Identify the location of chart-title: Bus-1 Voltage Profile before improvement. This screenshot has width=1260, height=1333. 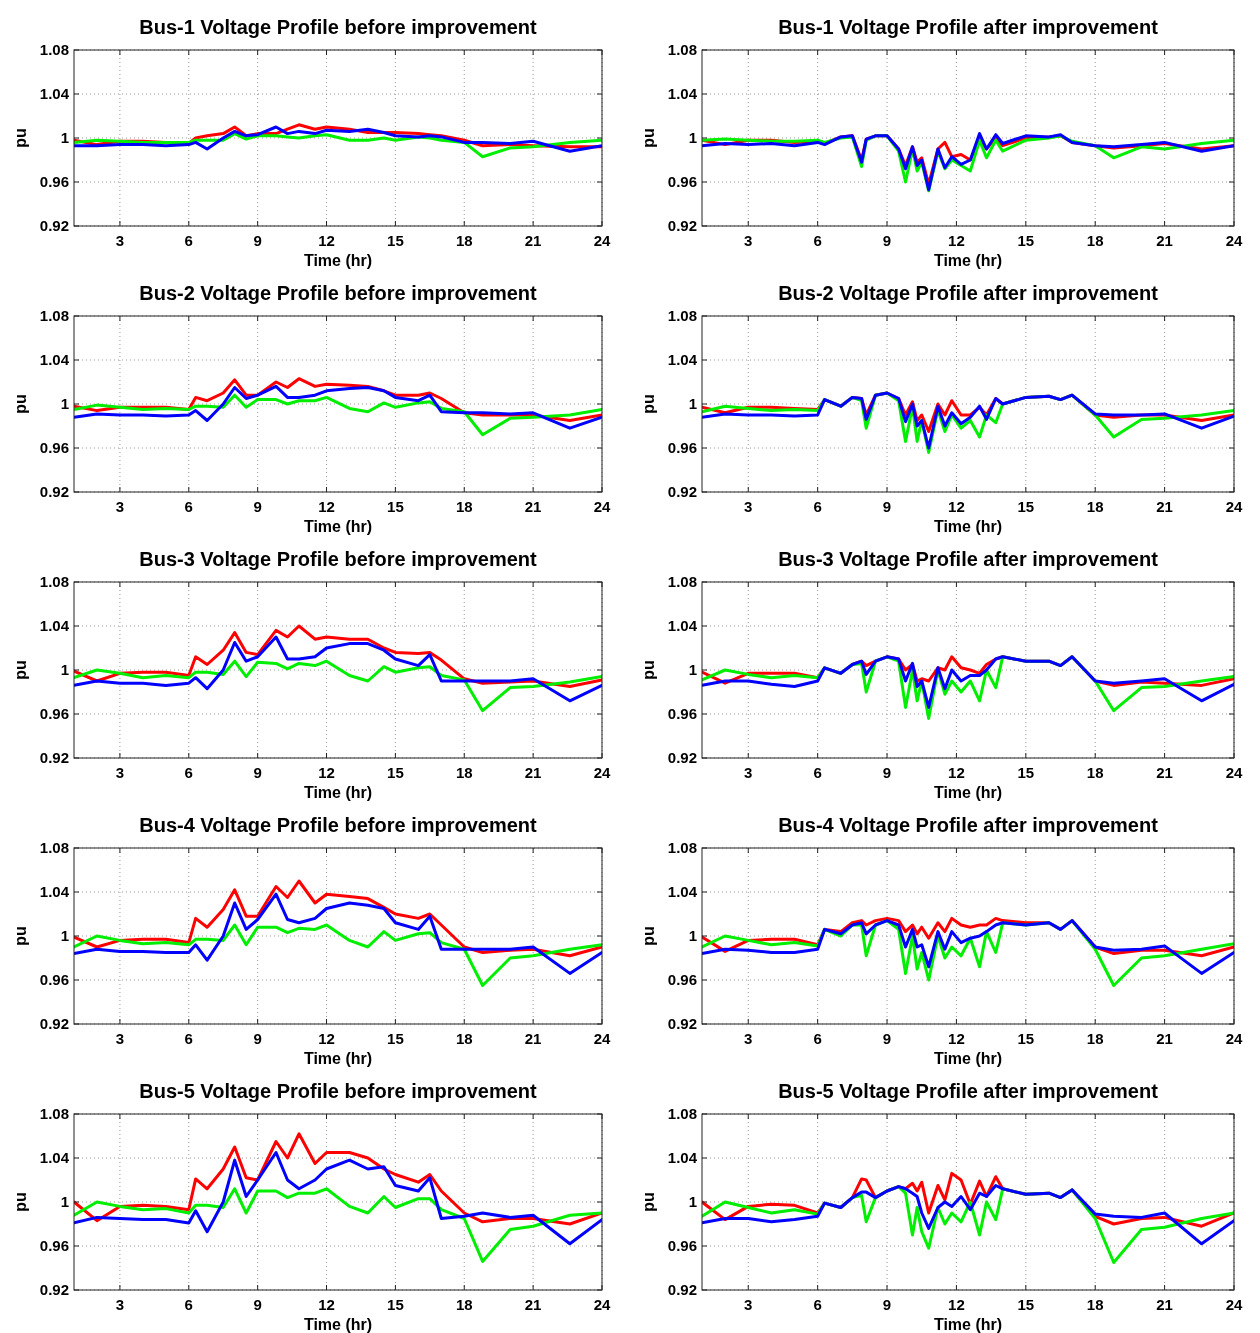
(338, 27).